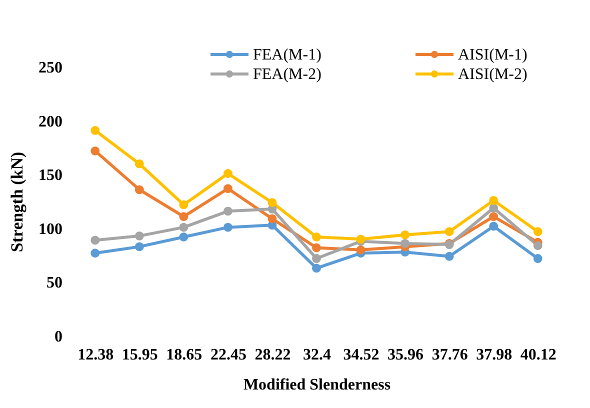 Image resolution: width=590 pixels, height=408 pixels. I want to click on y-tick-label: 200, so click(50, 121).